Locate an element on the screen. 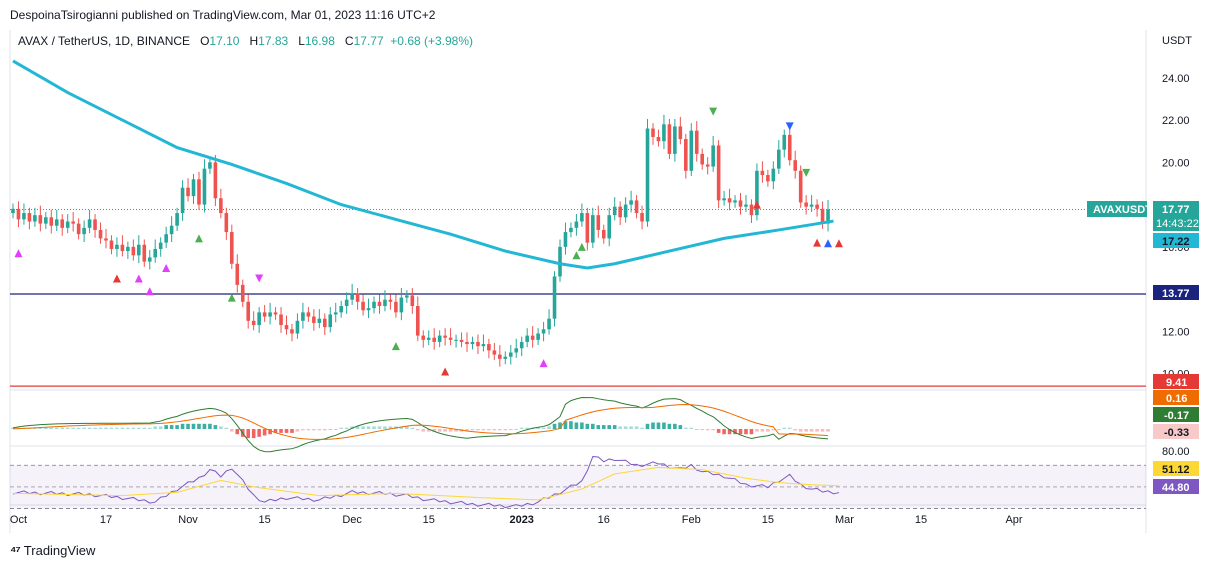 The width and height of the screenshot is (1231, 569). blue-up-marker is located at coordinates (828, 243).